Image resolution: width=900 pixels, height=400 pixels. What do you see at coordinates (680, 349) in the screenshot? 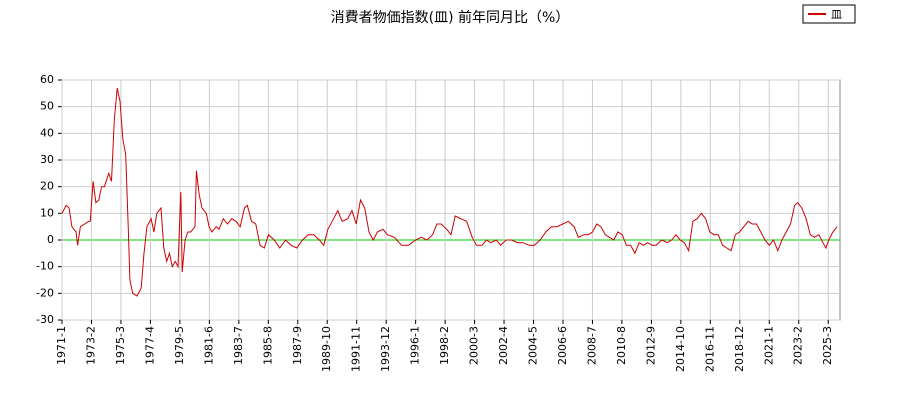
I see `x-tick-label: 2014-10` at bounding box center [680, 349].